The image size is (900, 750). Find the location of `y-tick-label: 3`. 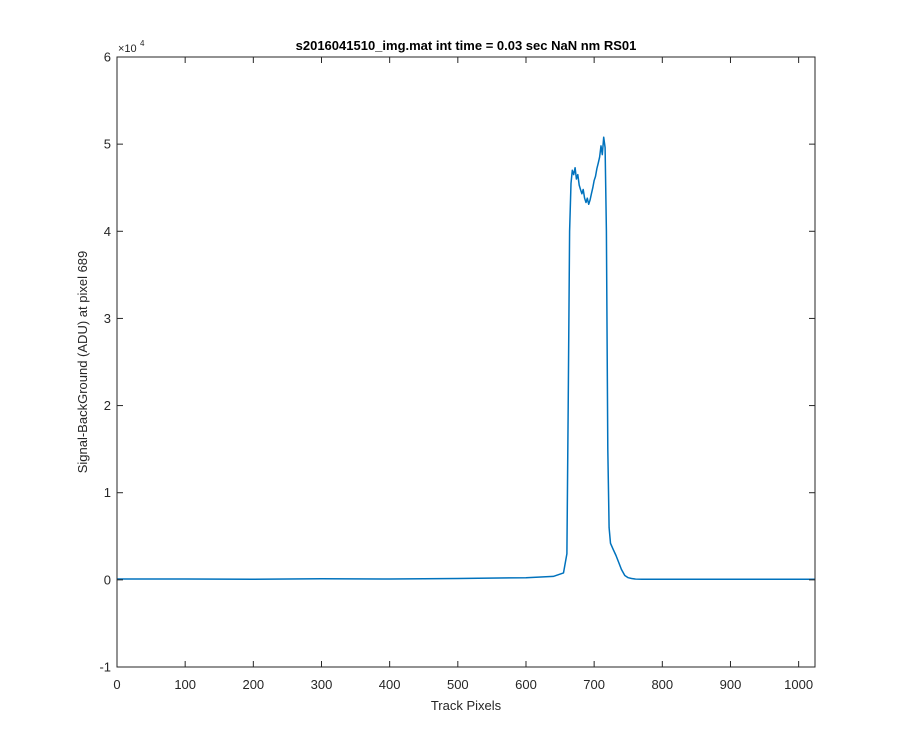

y-tick-label: 3 is located at coordinates (107, 318).